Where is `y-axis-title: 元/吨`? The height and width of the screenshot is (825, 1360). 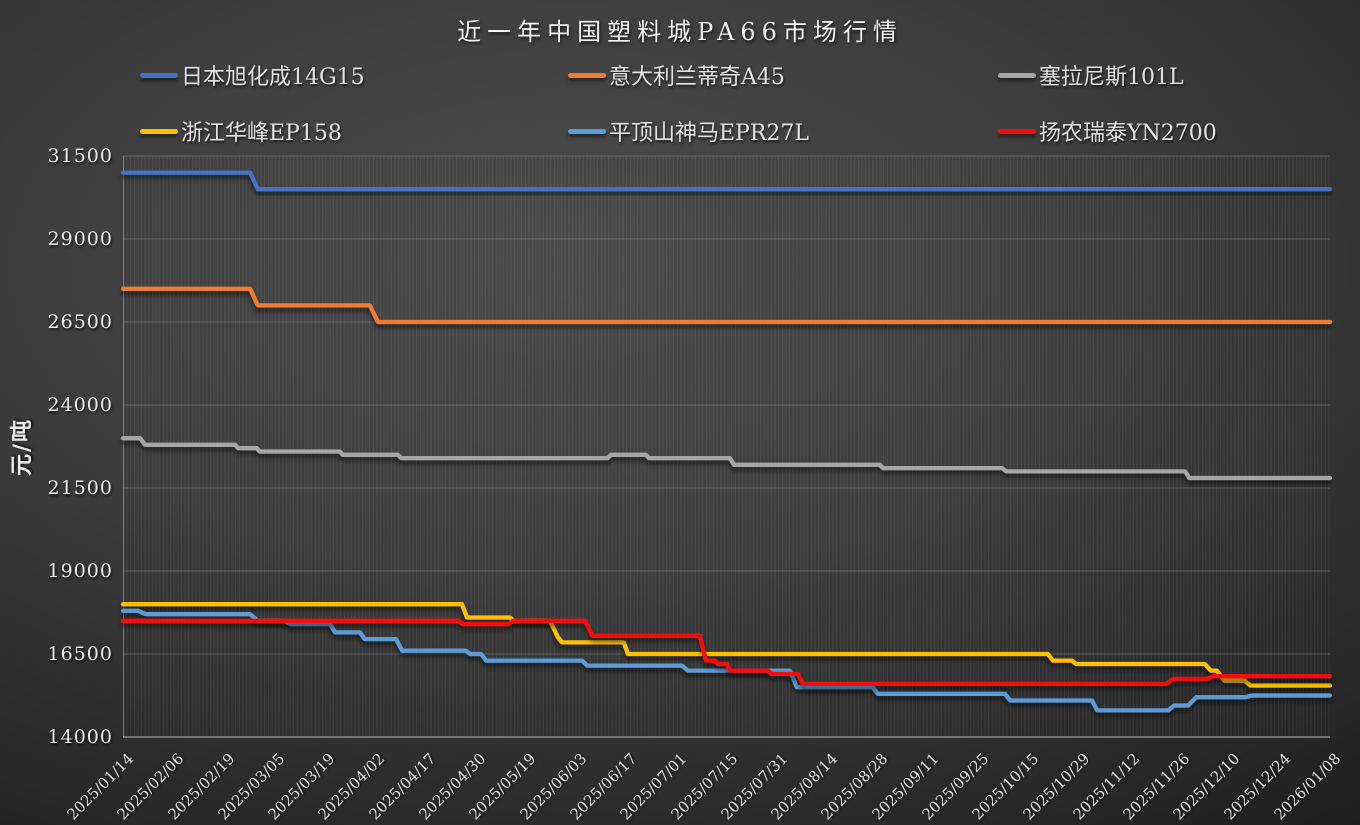
y-axis-title: 元/吨 is located at coordinates (22, 447).